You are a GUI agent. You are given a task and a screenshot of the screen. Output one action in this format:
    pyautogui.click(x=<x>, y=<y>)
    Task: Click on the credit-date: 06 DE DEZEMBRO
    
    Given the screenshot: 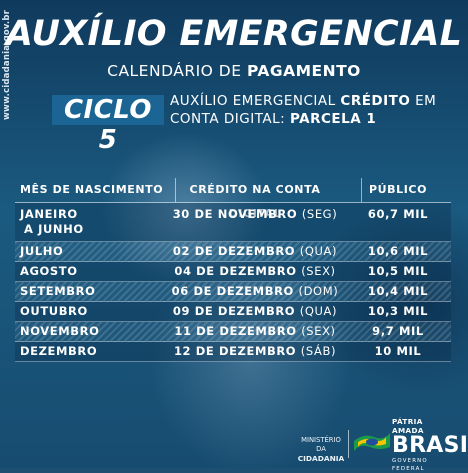 What is the action you would take?
    pyautogui.click(x=232, y=291)
    